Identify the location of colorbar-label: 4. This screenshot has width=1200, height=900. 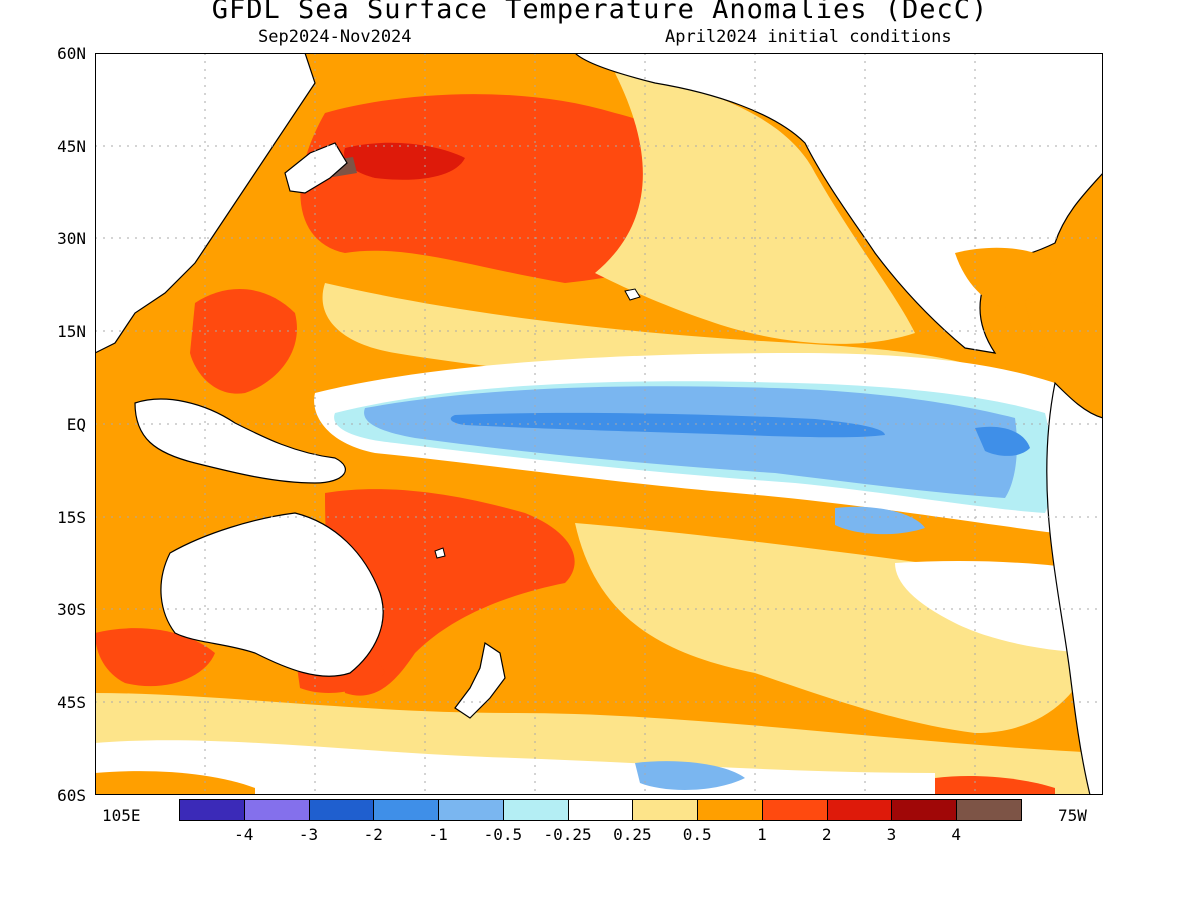
(956, 834).